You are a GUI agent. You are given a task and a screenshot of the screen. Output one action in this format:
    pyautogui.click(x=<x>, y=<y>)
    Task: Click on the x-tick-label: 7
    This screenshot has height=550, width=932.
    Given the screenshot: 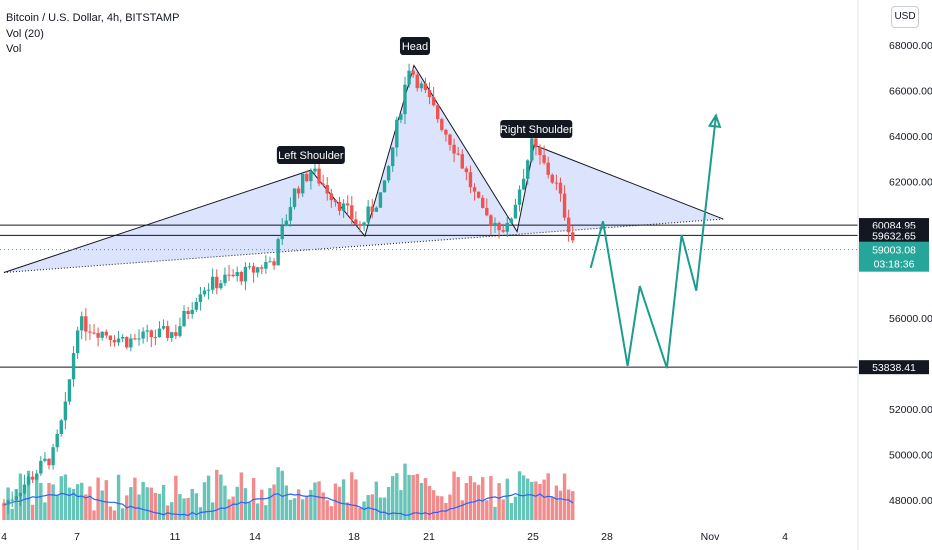 What is the action you would take?
    pyautogui.click(x=77, y=537)
    